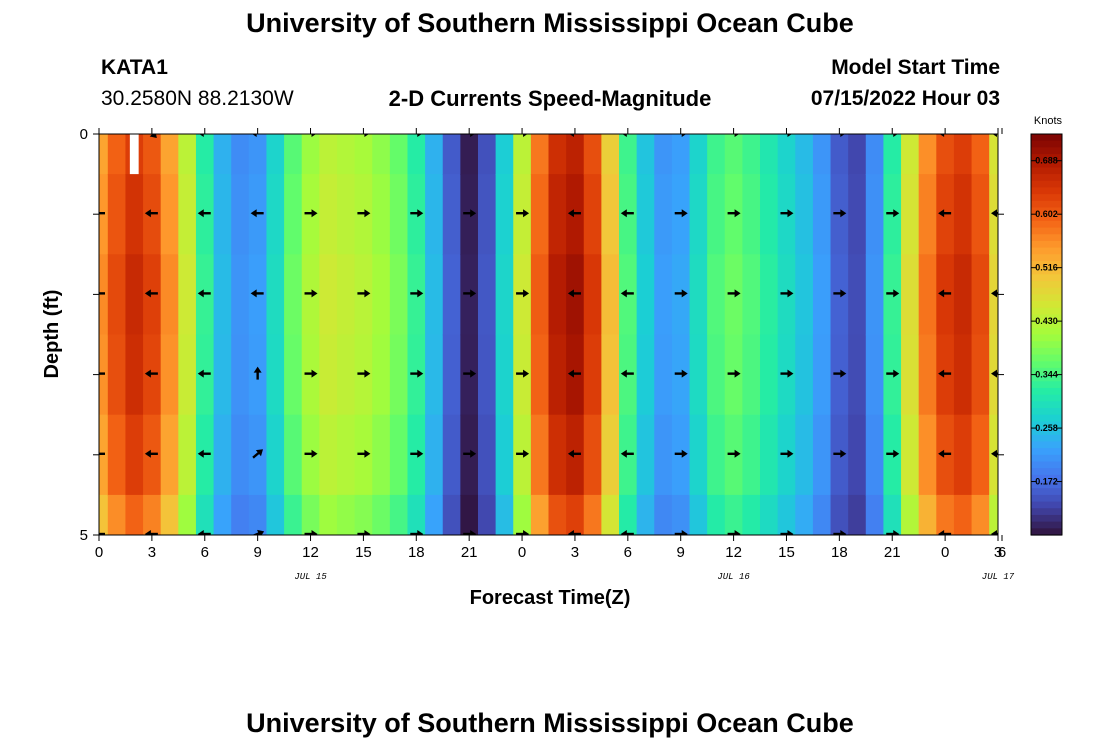  Describe the element at coordinates (550, 598) in the screenshot. I see `x-axis-label: Forecast Time(Z)` at that location.